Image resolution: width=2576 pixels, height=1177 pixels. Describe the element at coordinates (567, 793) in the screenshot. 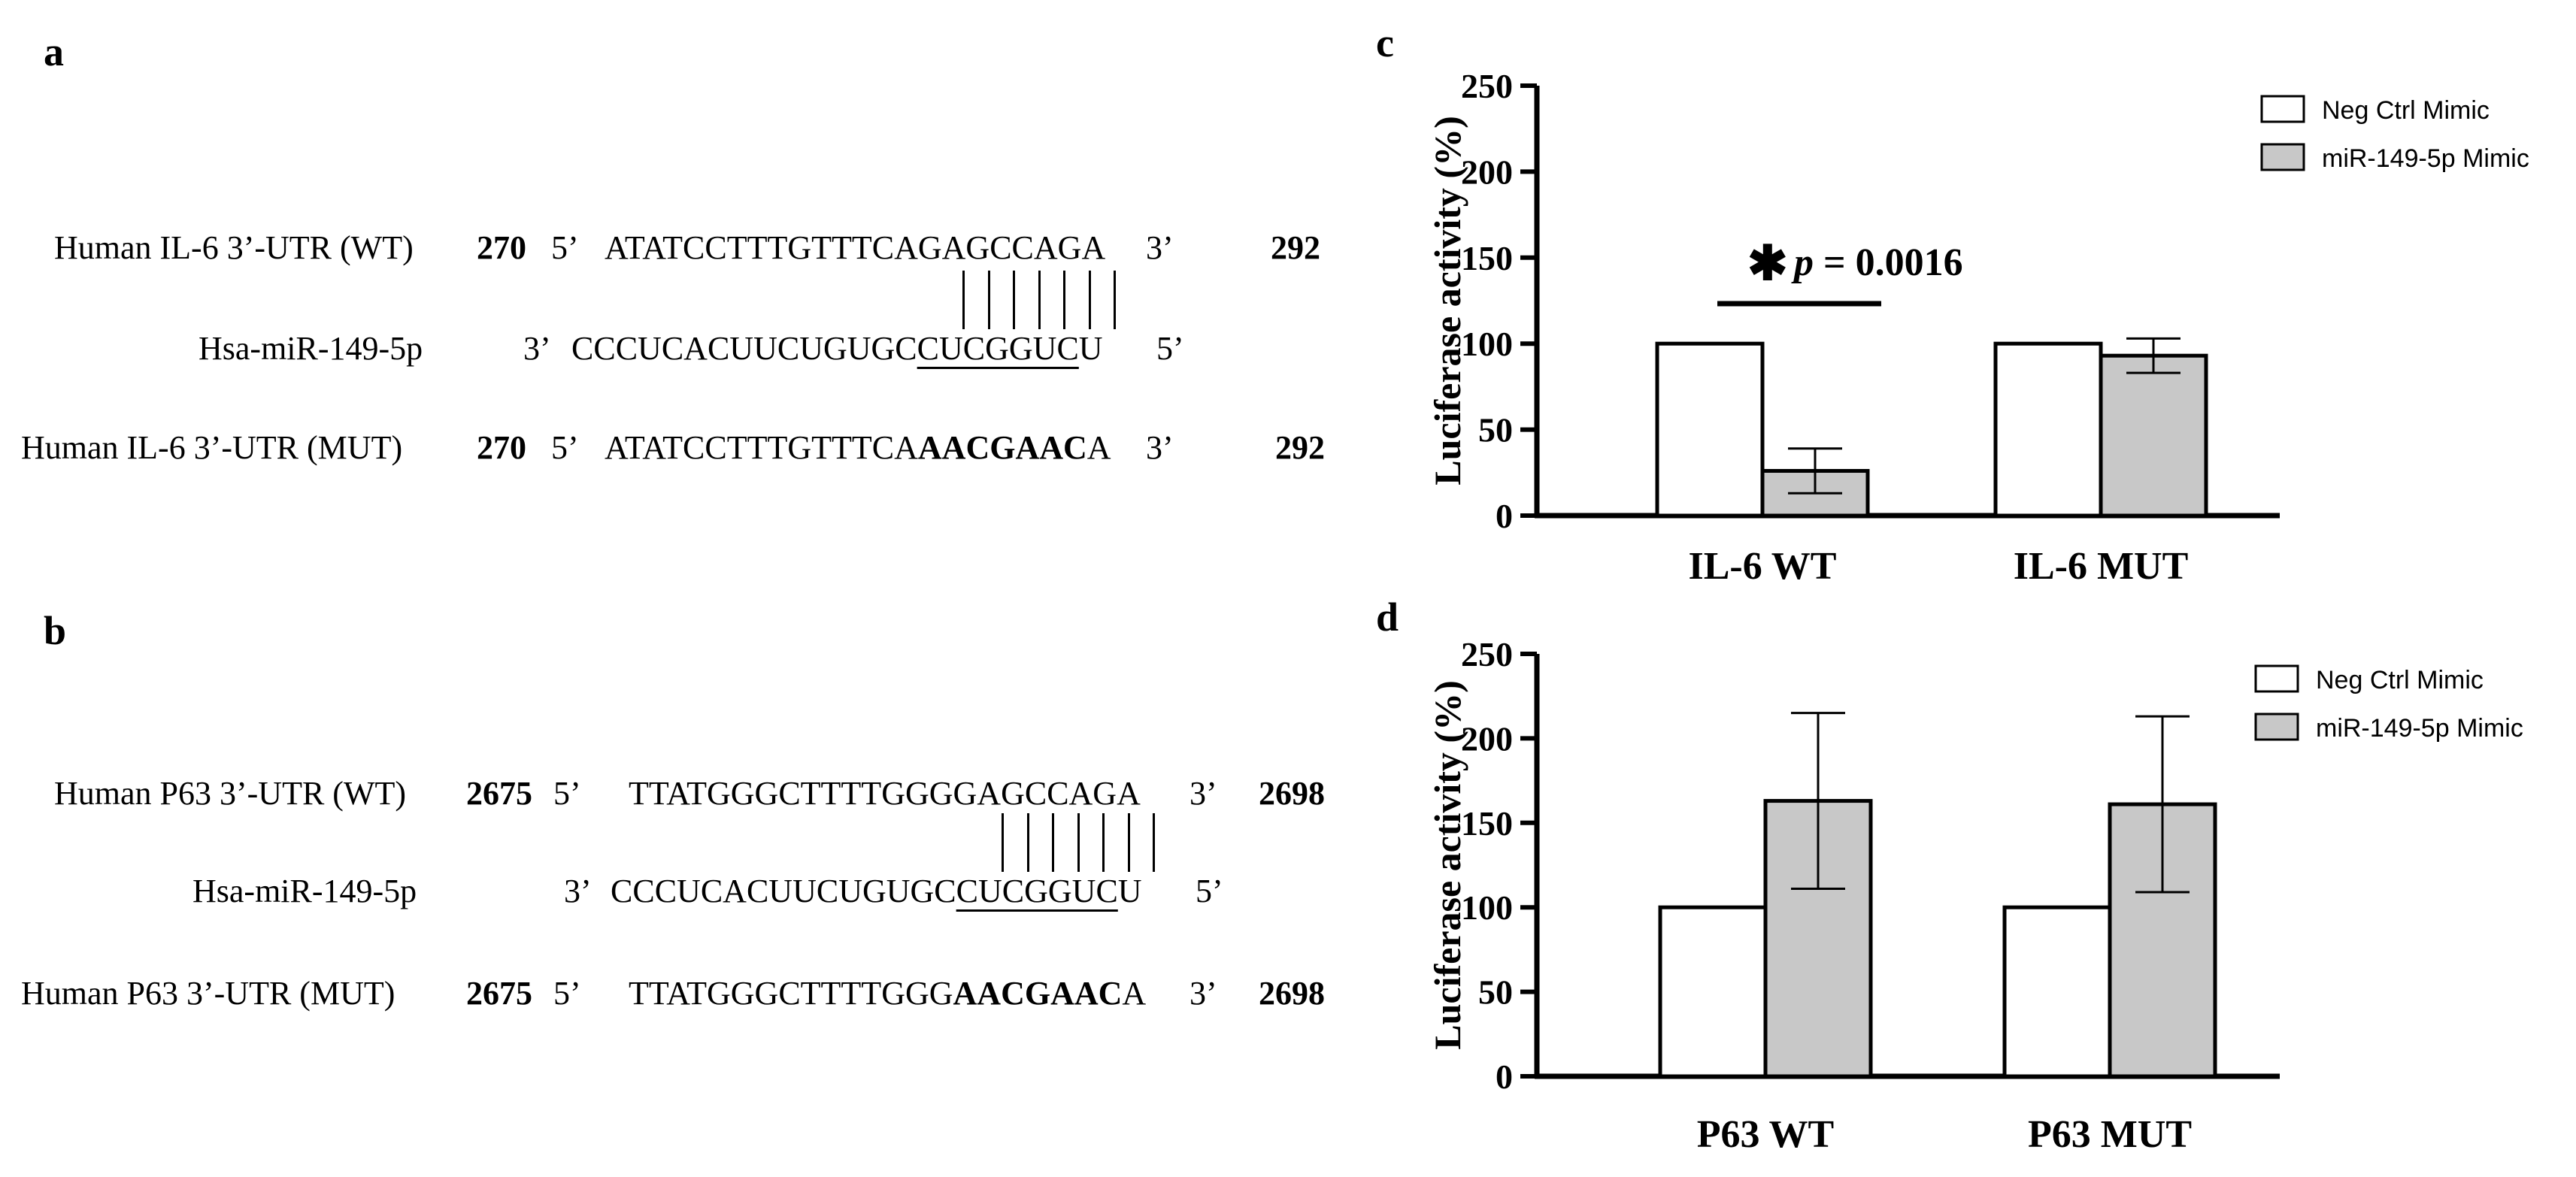

I see `p63-wt-5prime: 5’` at that location.